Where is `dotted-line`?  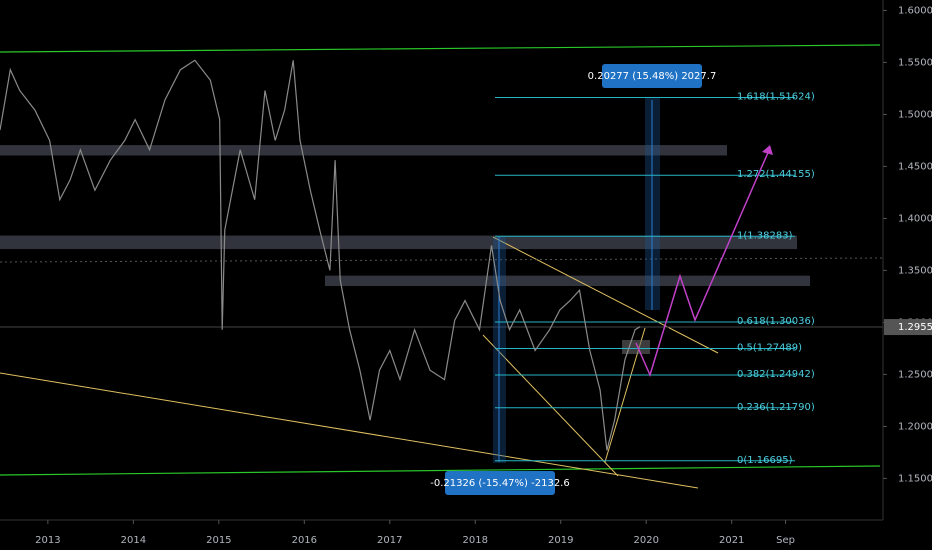
dotted-line is located at coordinates (442, 260).